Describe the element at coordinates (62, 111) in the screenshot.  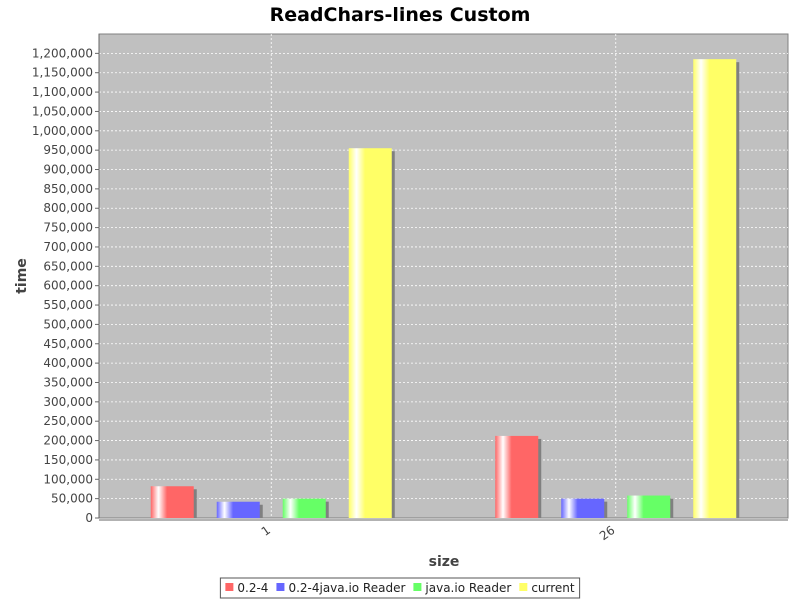
I see `y-tick-label: 1,050,000` at that location.